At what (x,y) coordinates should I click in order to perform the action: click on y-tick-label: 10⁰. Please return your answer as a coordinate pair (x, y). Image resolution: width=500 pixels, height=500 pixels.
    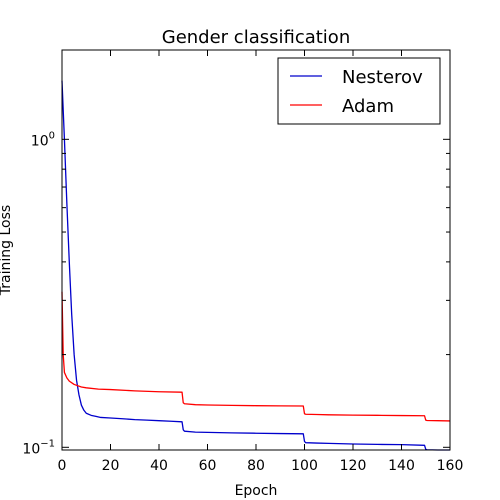
    Looking at the image, I should click on (43, 139).